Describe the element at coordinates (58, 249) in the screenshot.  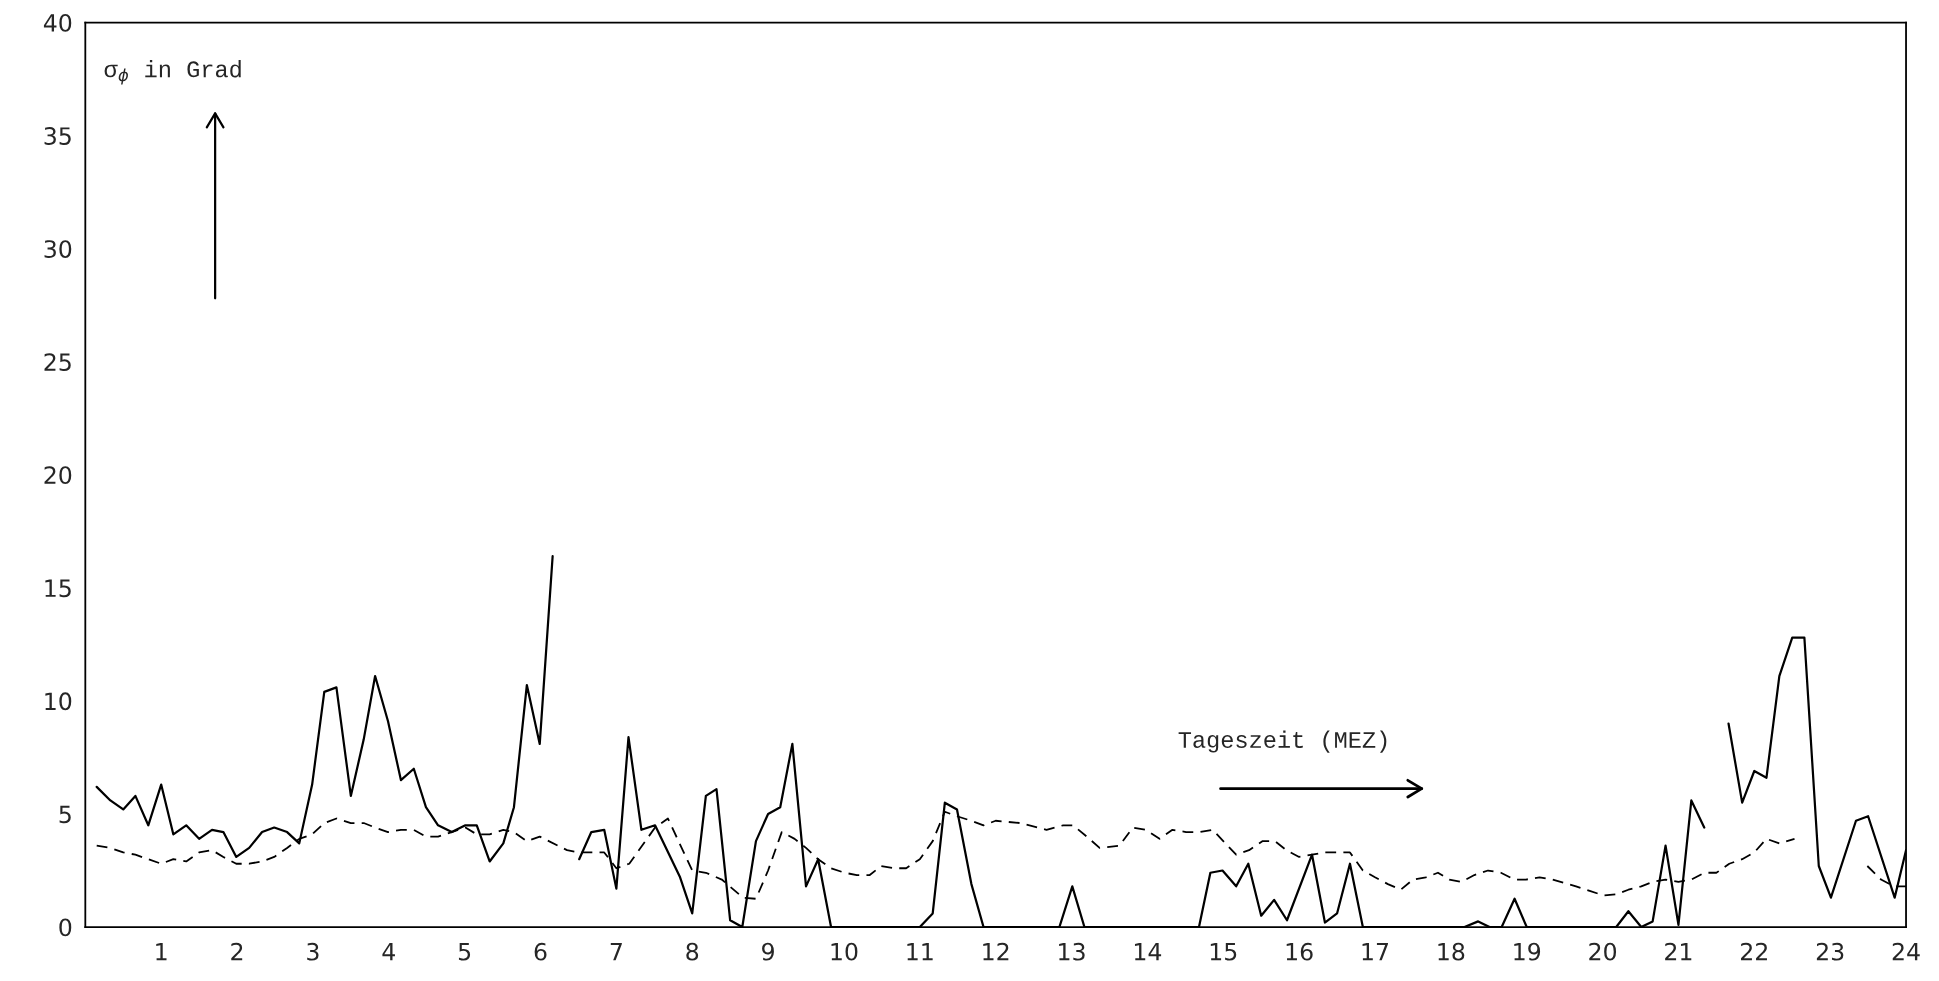
I see `y-tick-label: 30` at that location.